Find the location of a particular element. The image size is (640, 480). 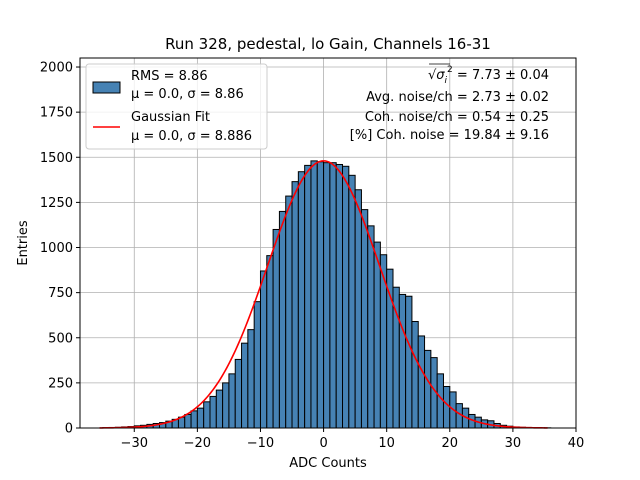

legend-histogram-swatch is located at coordinates (106, 87).